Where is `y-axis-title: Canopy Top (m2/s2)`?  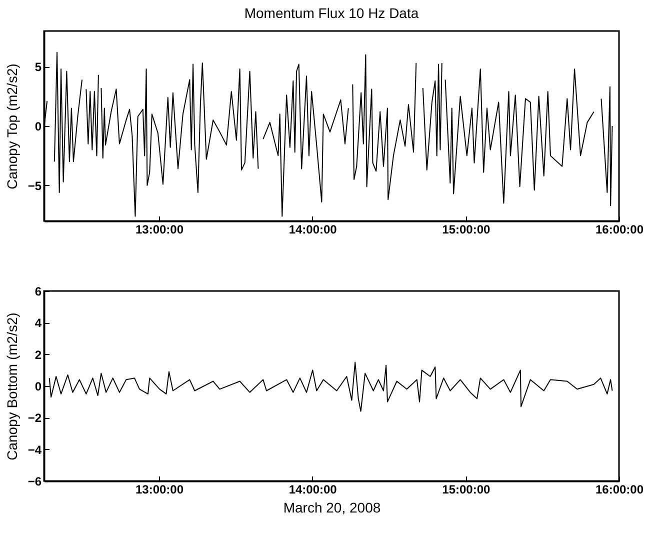 y-axis-title: Canopy Top (m2/s2) is located at coordinates (12, 127).